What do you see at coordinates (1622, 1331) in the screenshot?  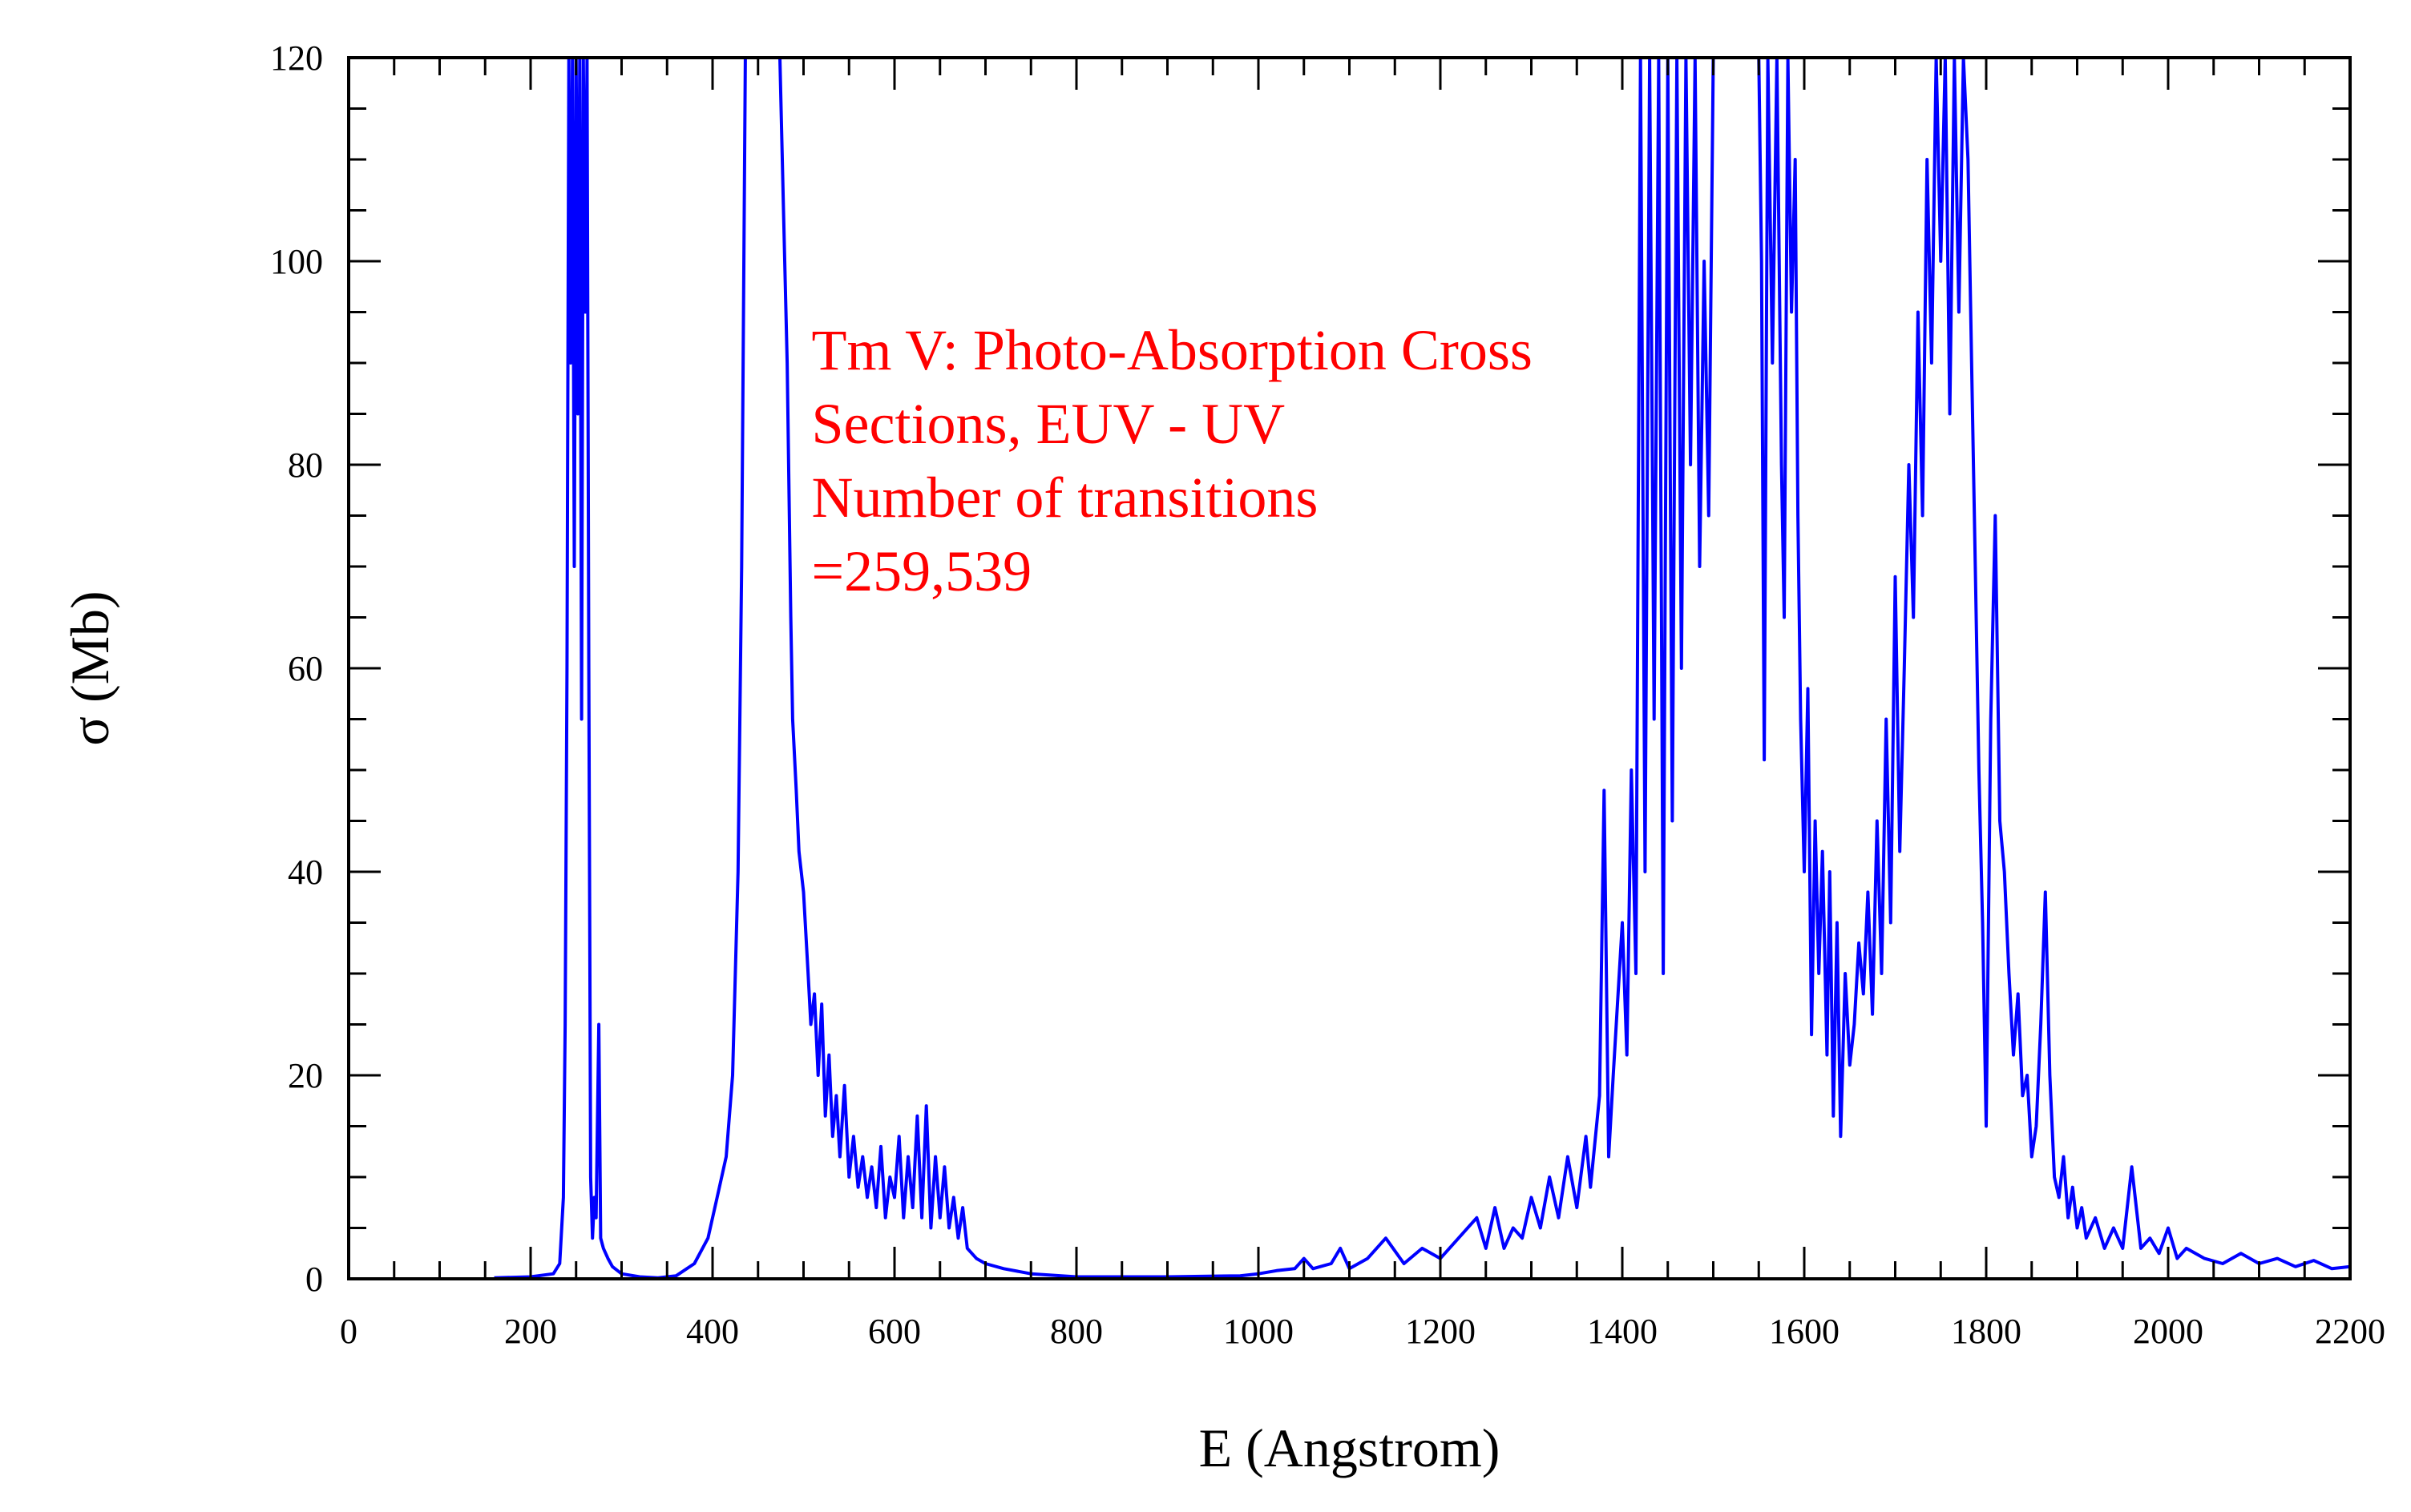 I see `x-tick-label: 1400` at bounding box center [1622, 1331].